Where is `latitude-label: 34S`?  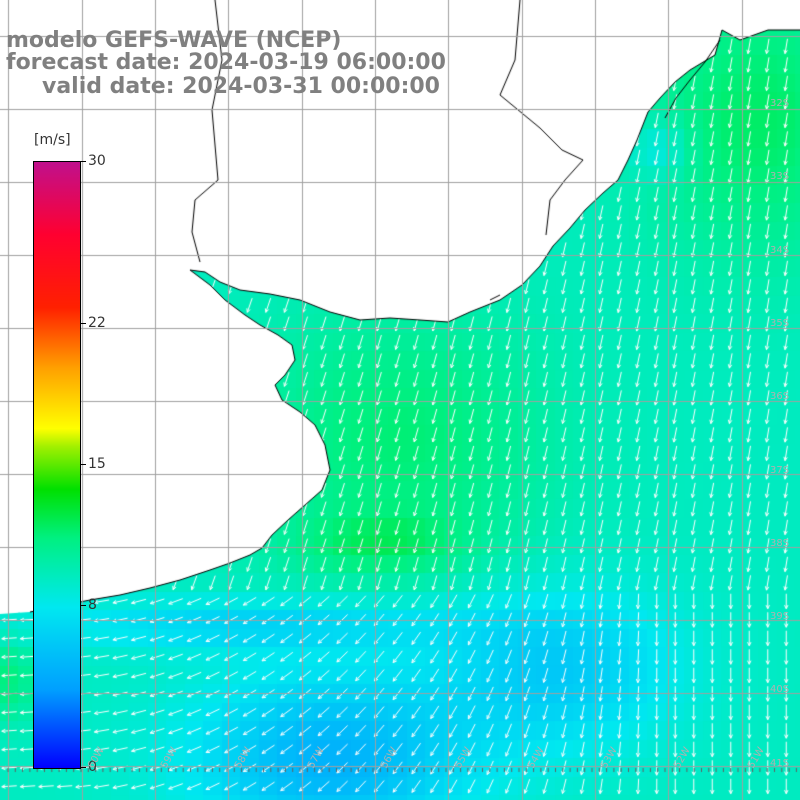 latitude-label: 34S is located at coordinates (780, 250).